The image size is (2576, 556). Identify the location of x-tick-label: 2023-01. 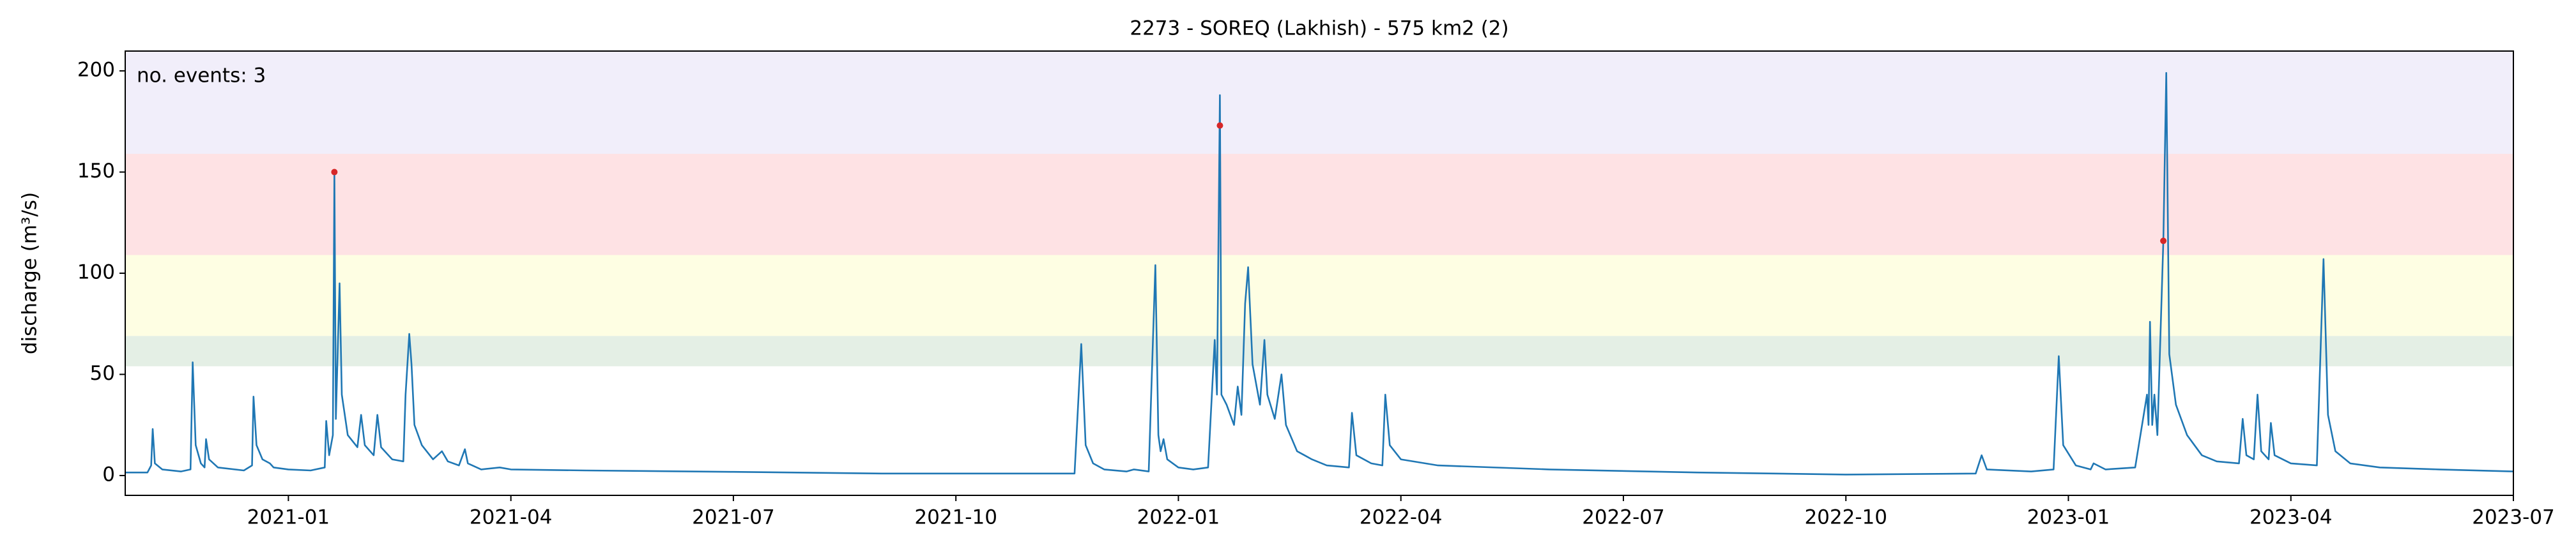
(2068, 517).